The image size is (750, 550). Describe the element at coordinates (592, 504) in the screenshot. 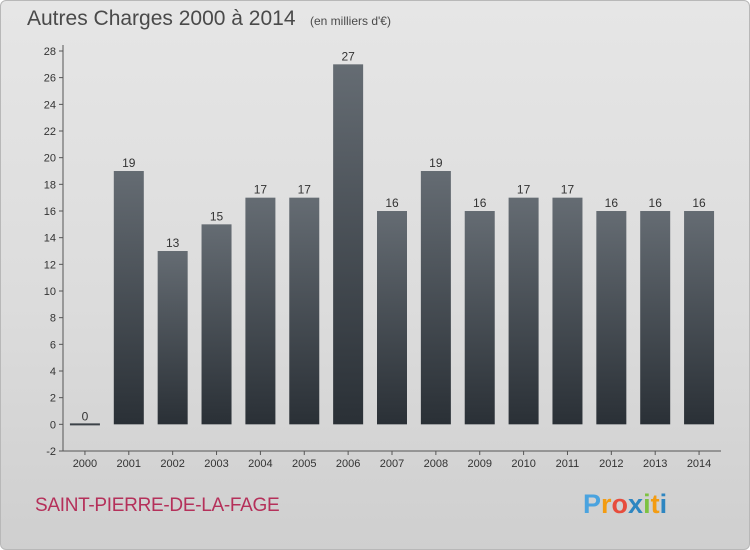

I see `logo-letter: P` at that location.